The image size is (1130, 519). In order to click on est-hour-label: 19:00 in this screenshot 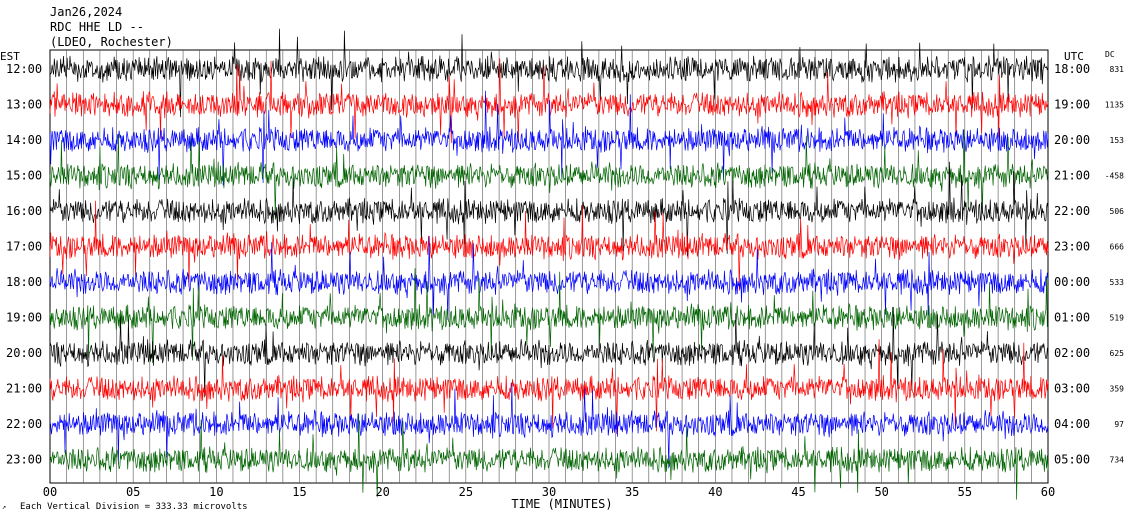, I will do `click(24, 318)`.